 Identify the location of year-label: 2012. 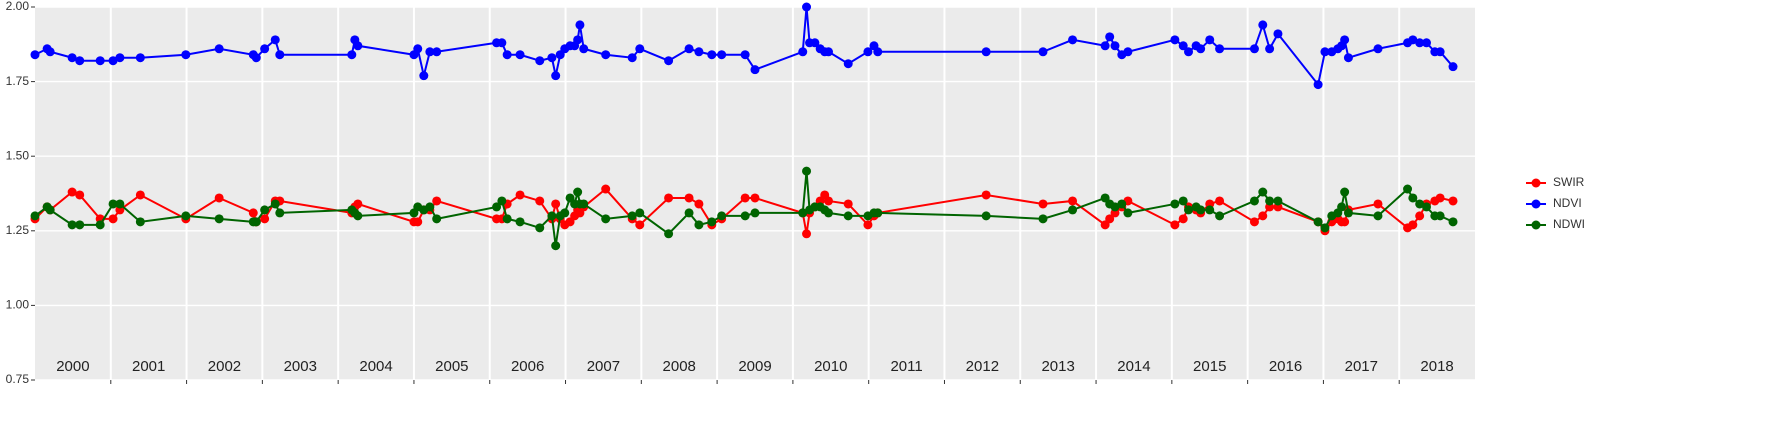
(982, 366).